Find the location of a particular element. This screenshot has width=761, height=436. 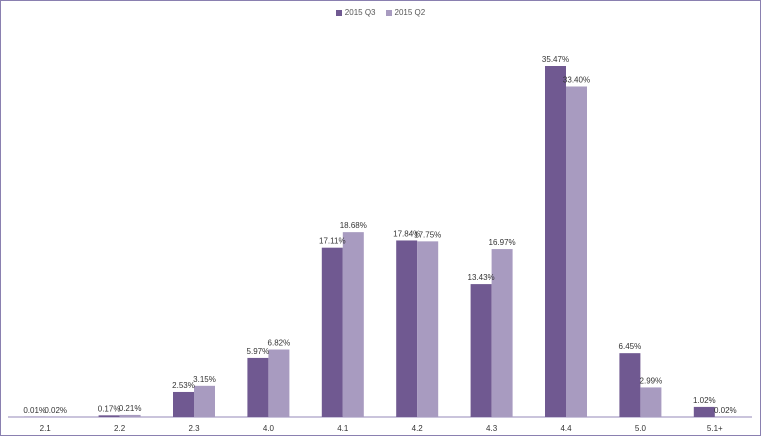

x-tick-label-4.2: 4.2 is located at coordinates (418, 428).